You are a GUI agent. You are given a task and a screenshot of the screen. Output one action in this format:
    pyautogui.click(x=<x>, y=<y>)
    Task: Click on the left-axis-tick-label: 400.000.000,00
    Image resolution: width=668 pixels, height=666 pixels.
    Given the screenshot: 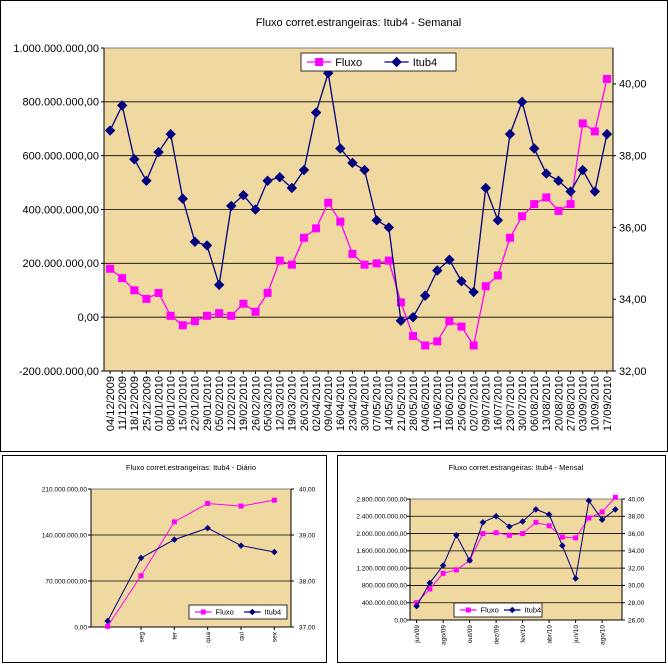 What is the action you would take?
    pyautogui.click(x=61, y=210)
    